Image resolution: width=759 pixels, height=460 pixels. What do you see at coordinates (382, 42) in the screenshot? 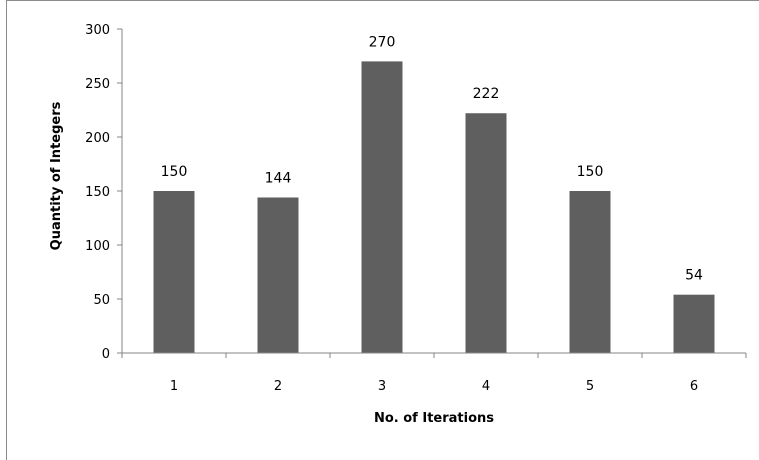
I see `data-label: 270` at bounding box center [382, 42].